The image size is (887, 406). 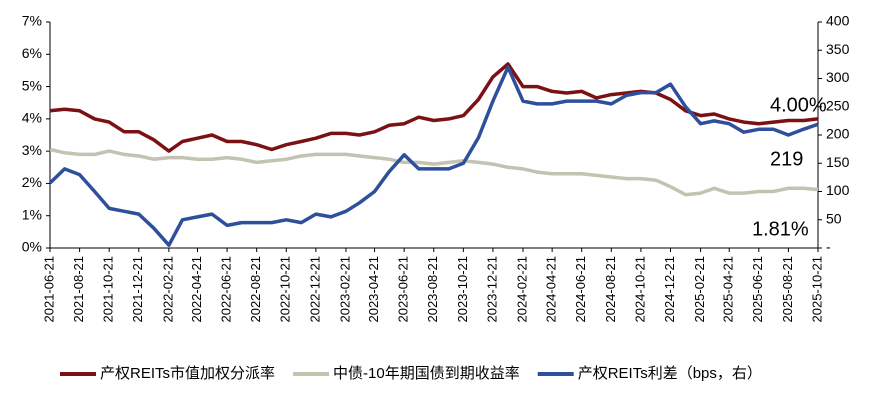 I want to click on x-tick-label: 2022-08-21, so click(x=255, y=289).